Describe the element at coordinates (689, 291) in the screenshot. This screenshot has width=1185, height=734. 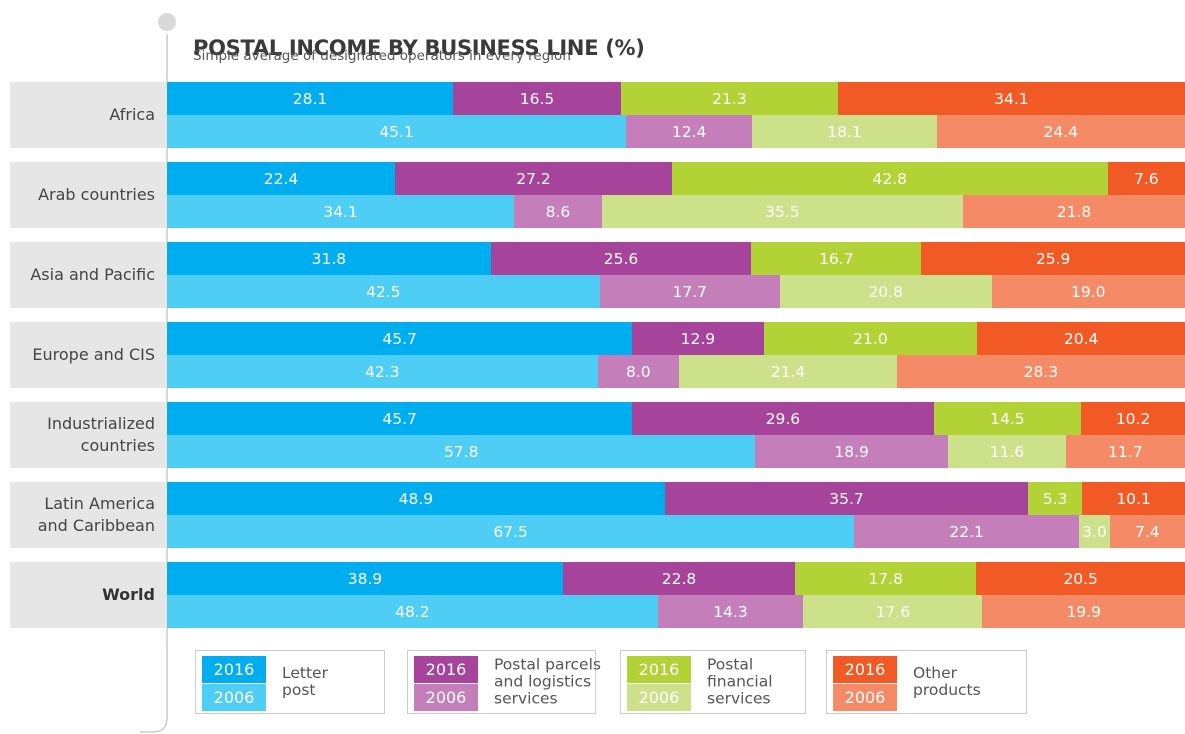
I see `bar-segment: 17.7` at that location.